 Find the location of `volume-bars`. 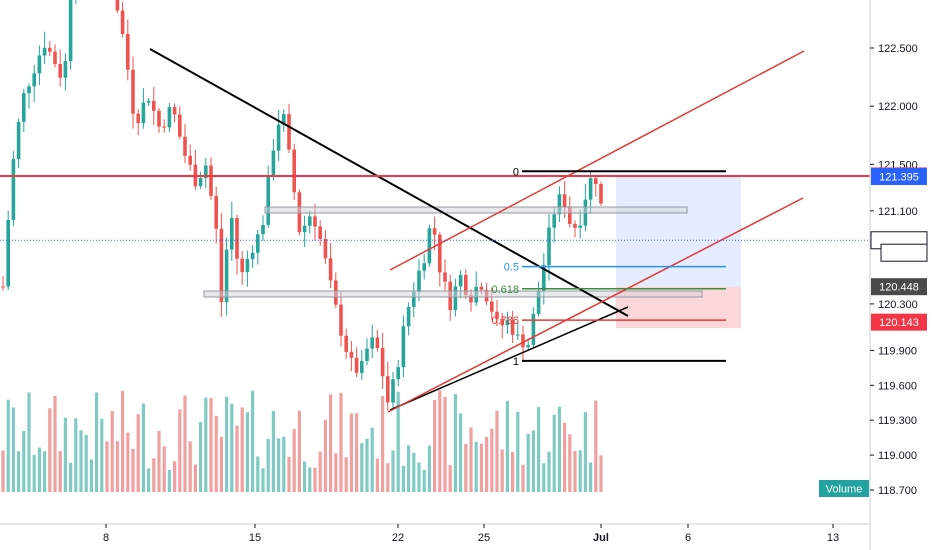

volume-bars is located at coordinates (302, 441).